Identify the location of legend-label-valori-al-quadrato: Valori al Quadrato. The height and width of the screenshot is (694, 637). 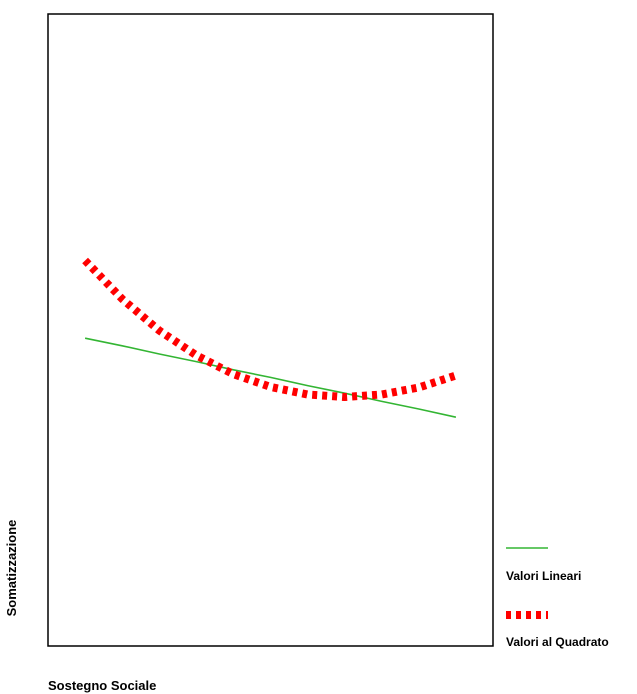
(557, 642).